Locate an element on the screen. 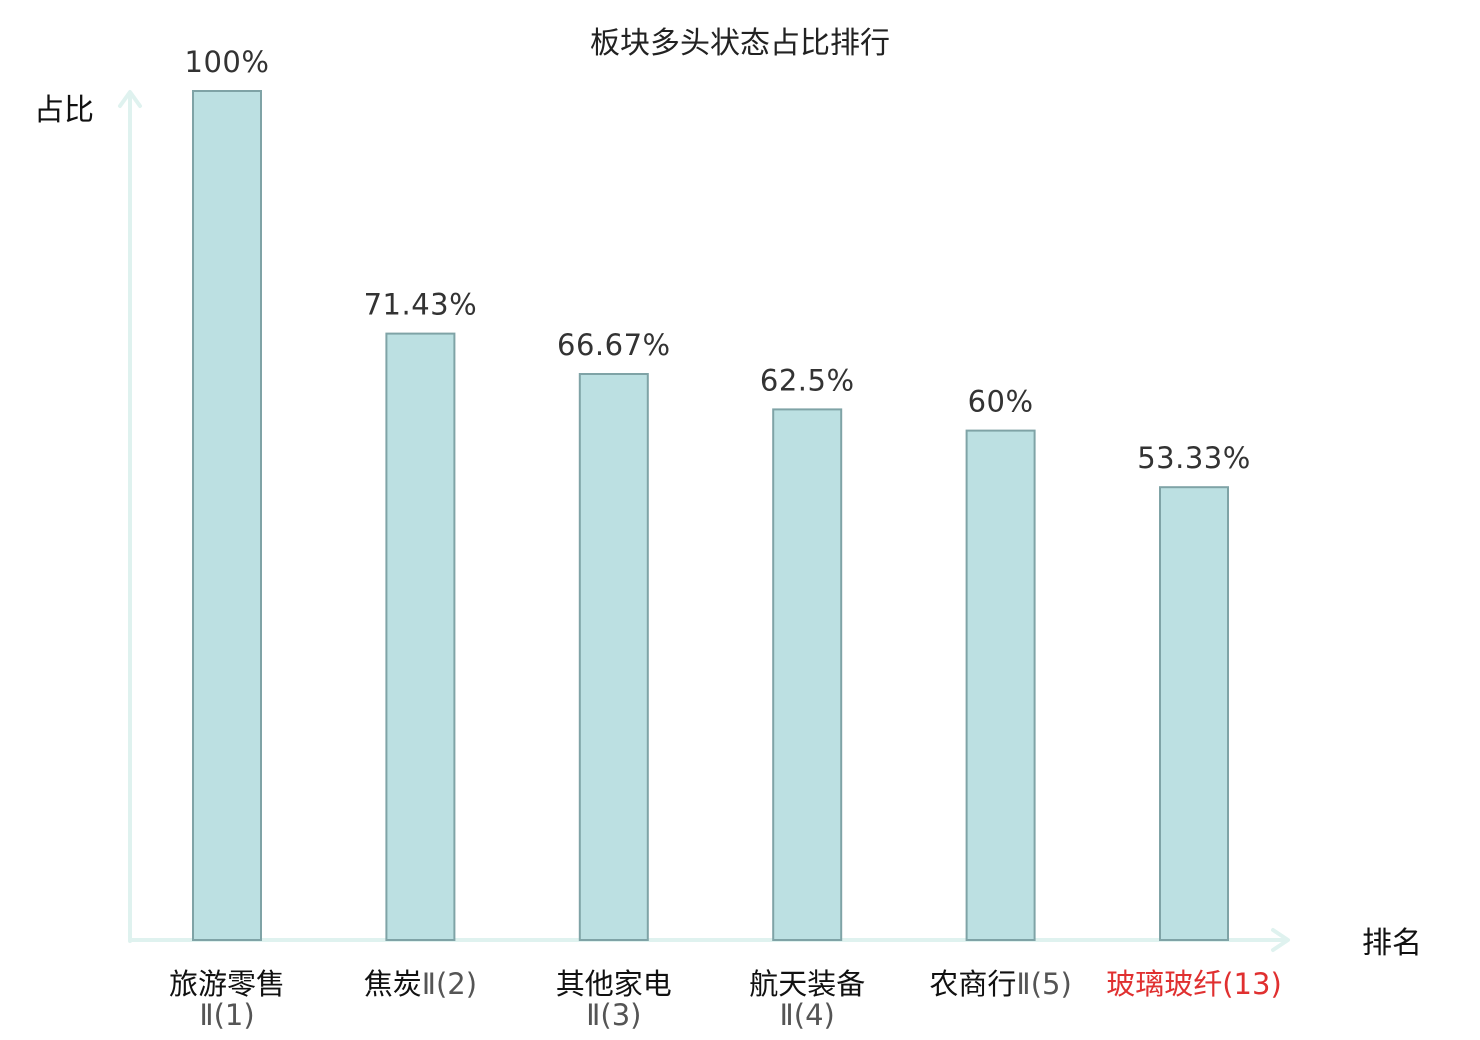 Image resolution: width=1480 pixels, height=1040 pixels. category-label-1: 旅游零售 is located at coordinates (227, 984).